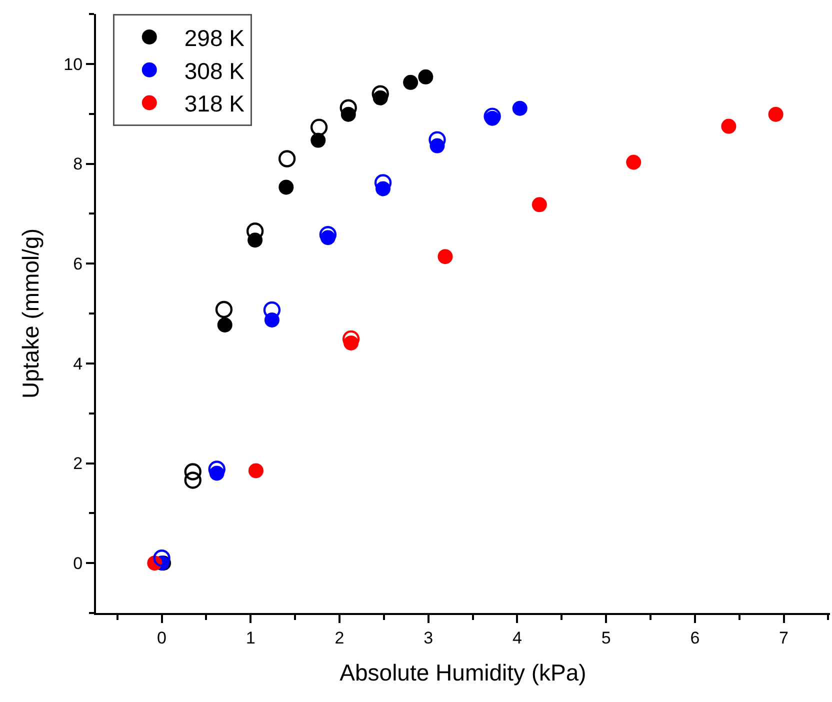  What do you see at coordinates (215, 103) in the screenshot?
I see `legend-label: 318 K` at bounding box center [215, 103].